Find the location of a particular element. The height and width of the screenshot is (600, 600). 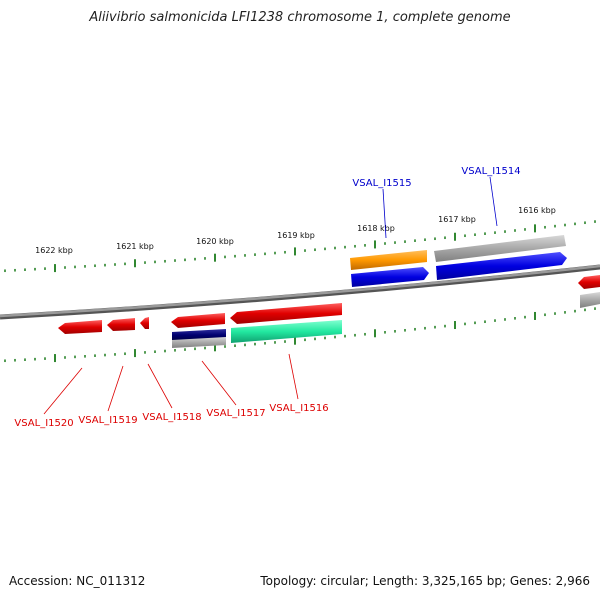

feature-gray-edge is located at coordinates (590, 300).